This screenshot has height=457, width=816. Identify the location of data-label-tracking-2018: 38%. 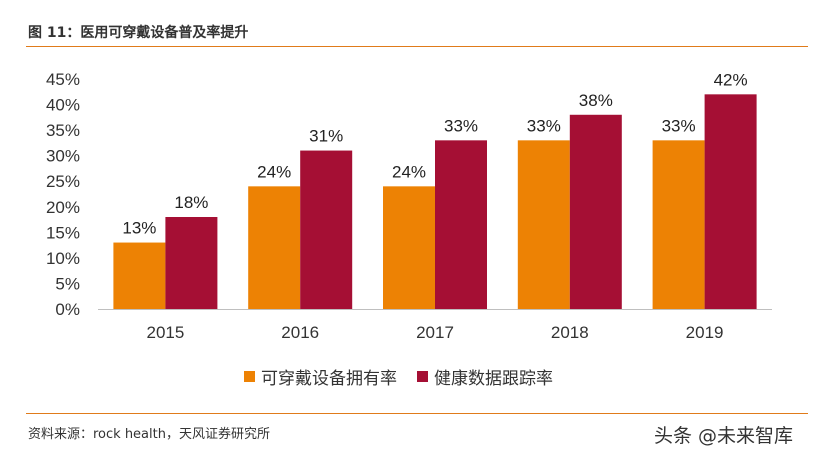
(596, 100).